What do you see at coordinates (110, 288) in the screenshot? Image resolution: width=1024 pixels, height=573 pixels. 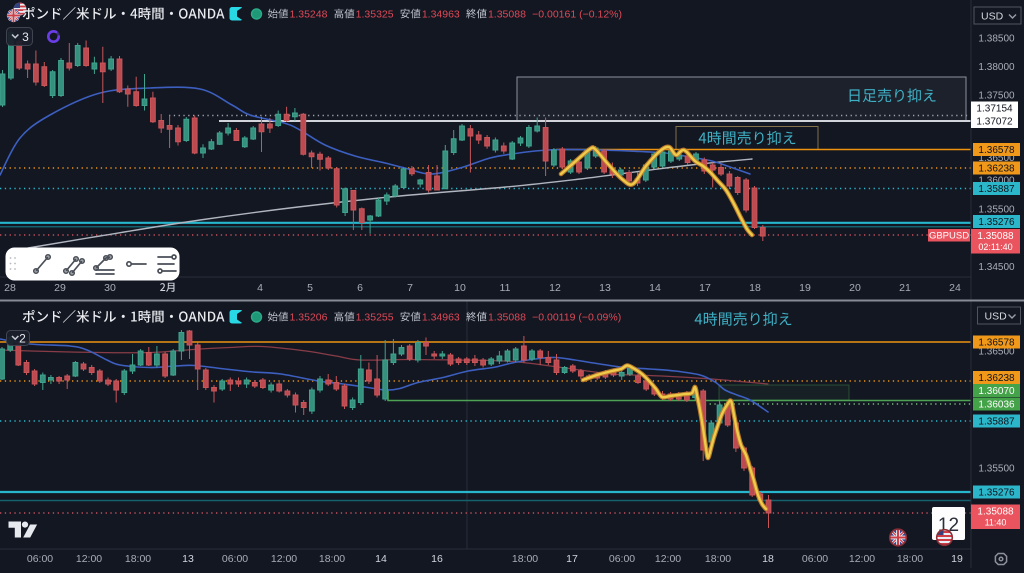 I see `svg-text: 30` at bounding box center [110, 288].